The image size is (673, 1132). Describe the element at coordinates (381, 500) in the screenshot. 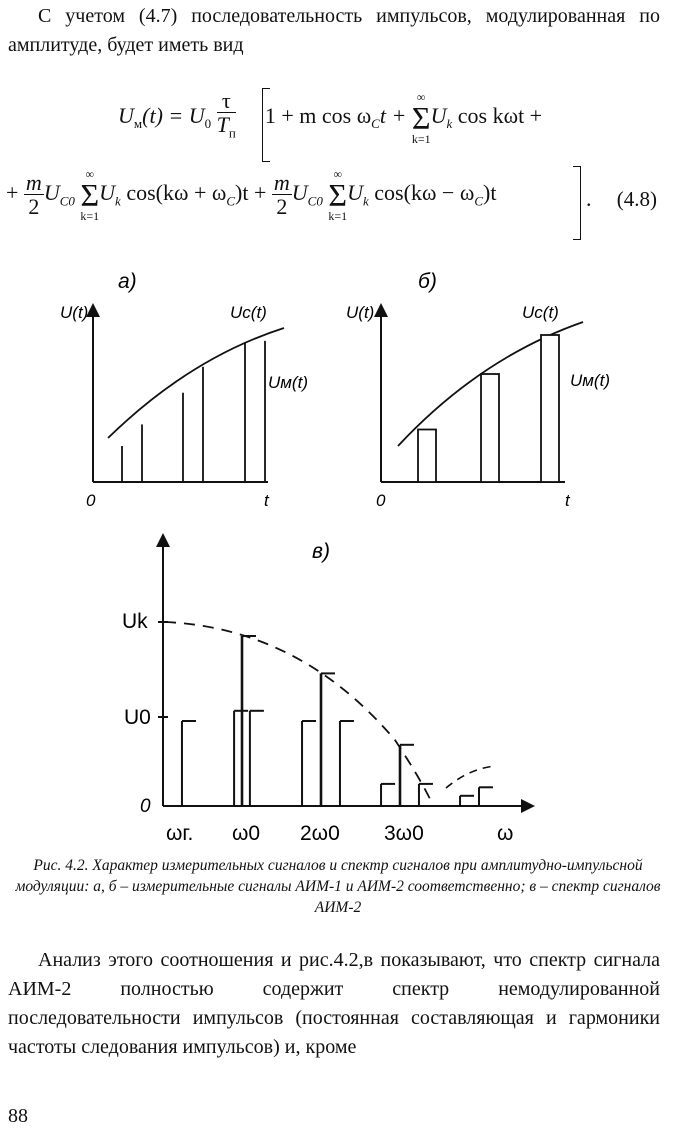

I see `panel-b-origin: 0` at that location.